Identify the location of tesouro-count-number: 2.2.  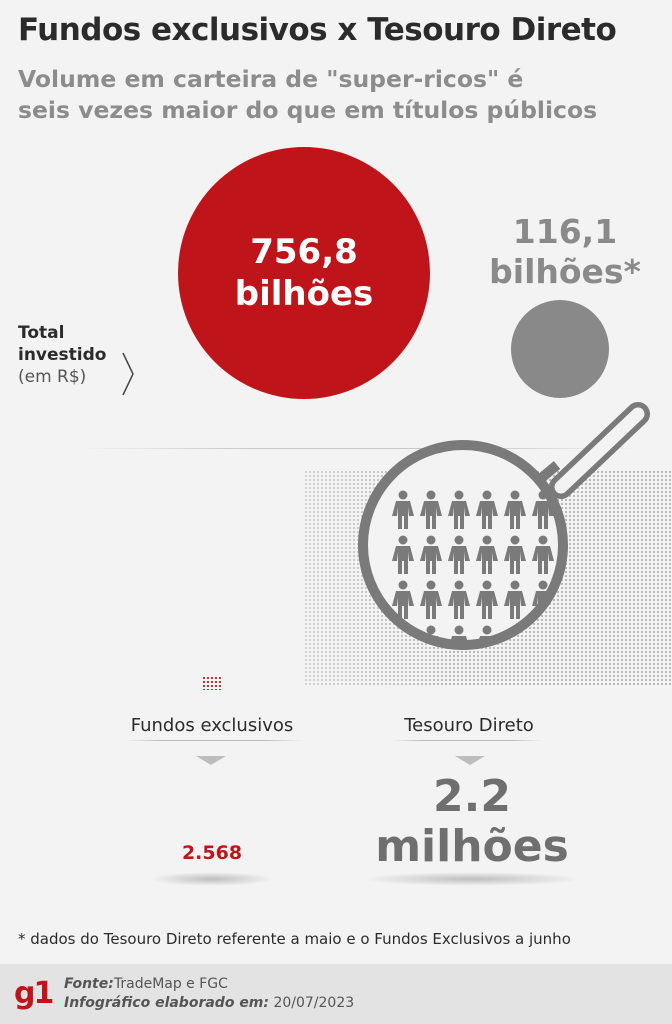
(472, 796).